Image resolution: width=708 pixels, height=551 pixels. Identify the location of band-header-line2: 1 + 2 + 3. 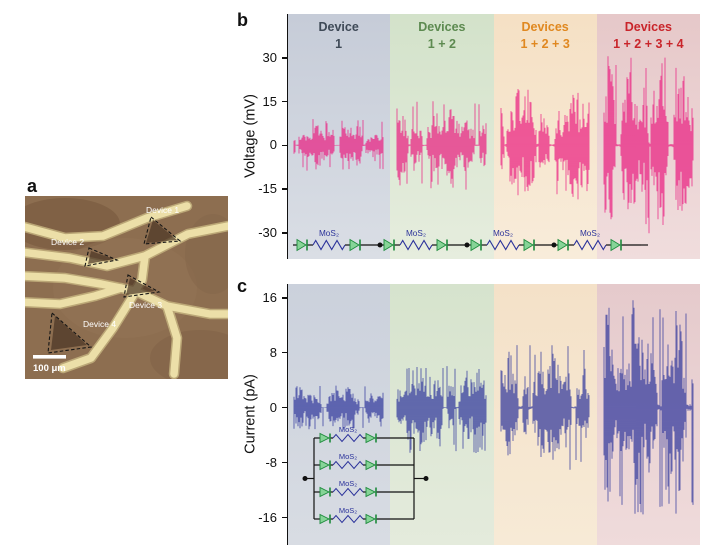
(545, 43).